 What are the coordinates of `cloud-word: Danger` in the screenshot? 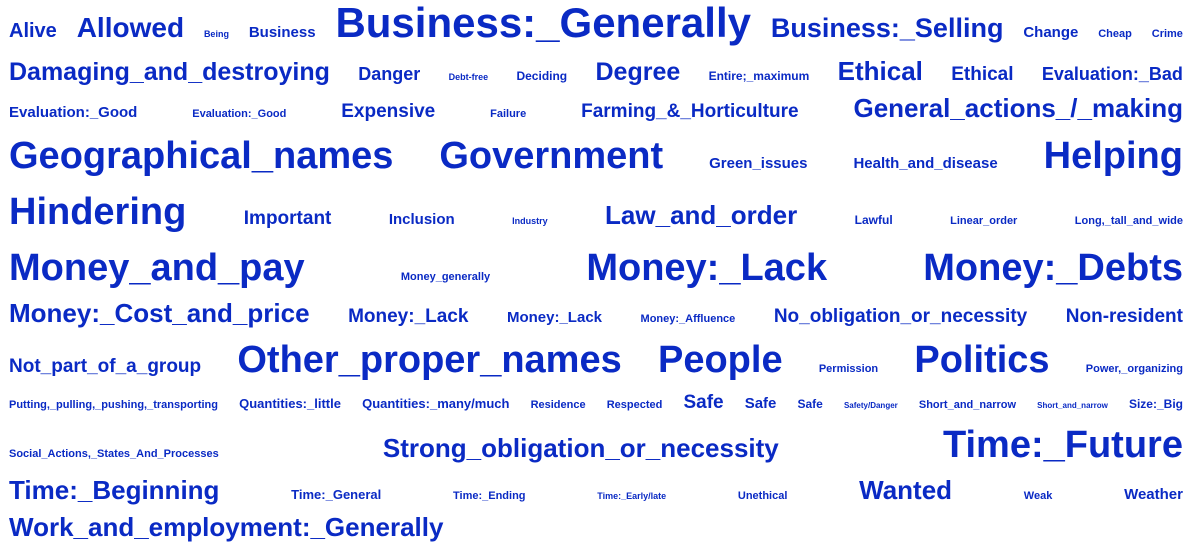 It's located at (389, 74).